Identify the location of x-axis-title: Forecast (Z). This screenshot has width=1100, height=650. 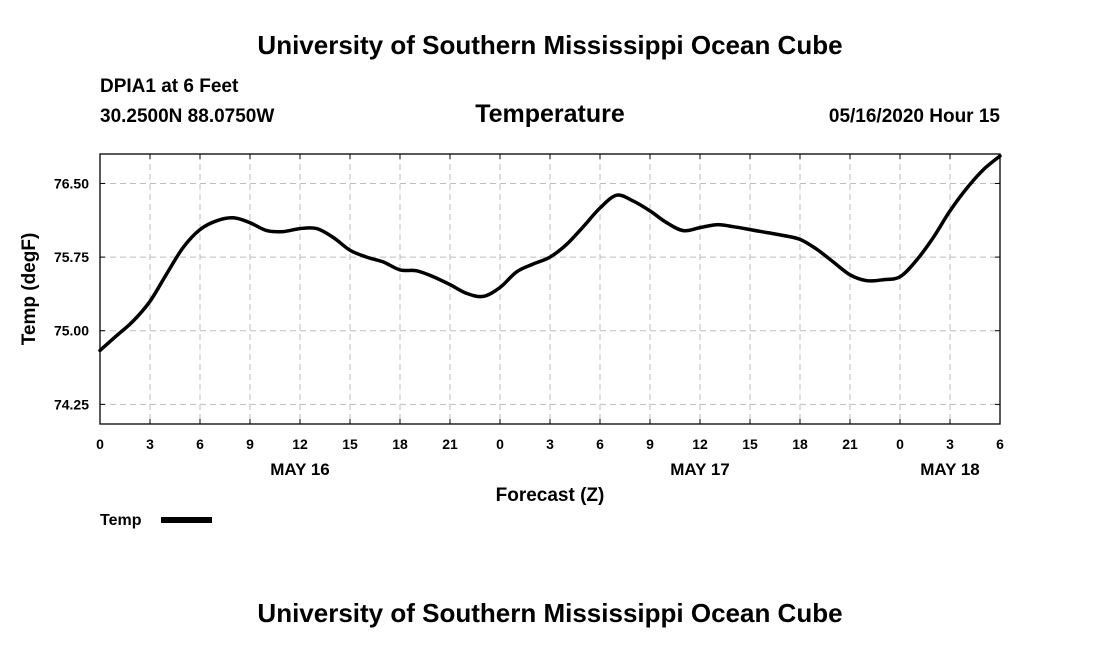
(550, 495).